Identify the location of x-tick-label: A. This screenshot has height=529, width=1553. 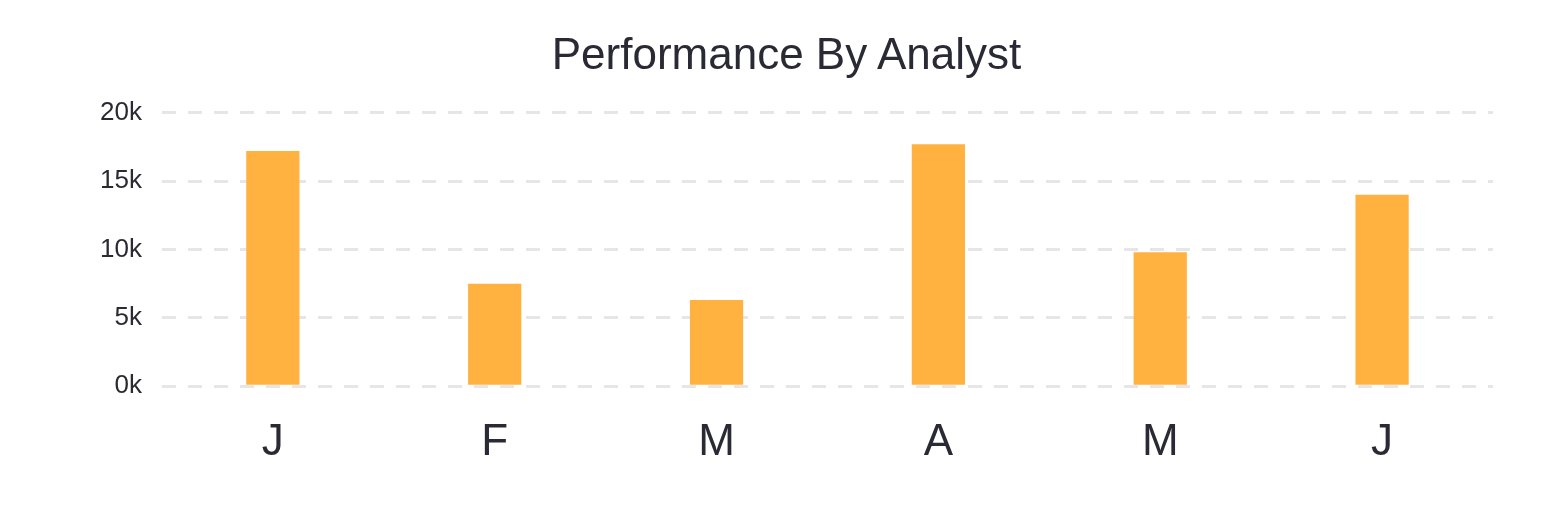
(938, 439).